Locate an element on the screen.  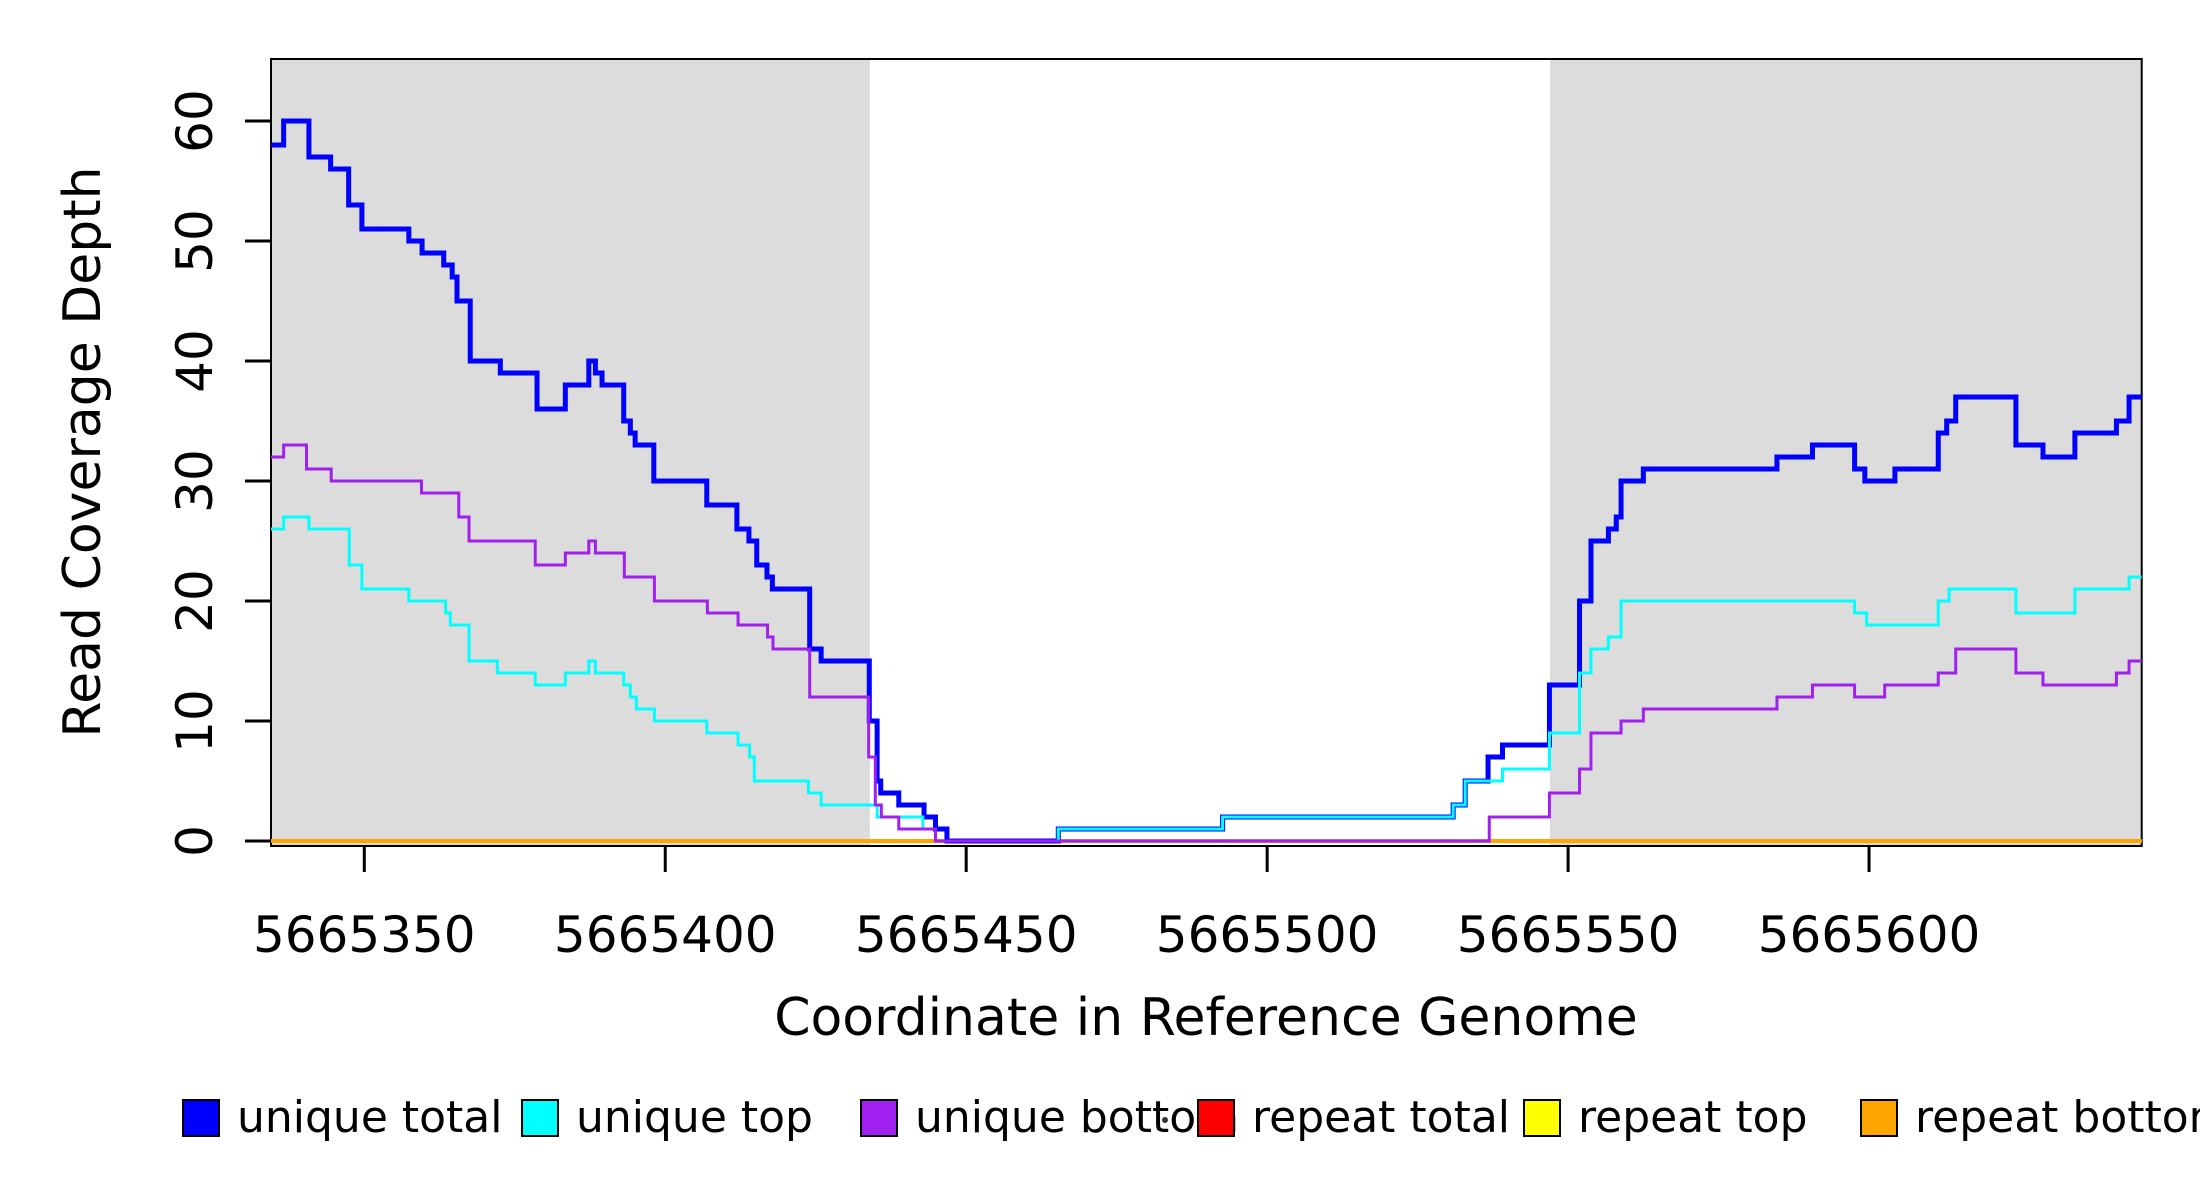
y-tick-label: 60 is located at coordinates (195, 121).